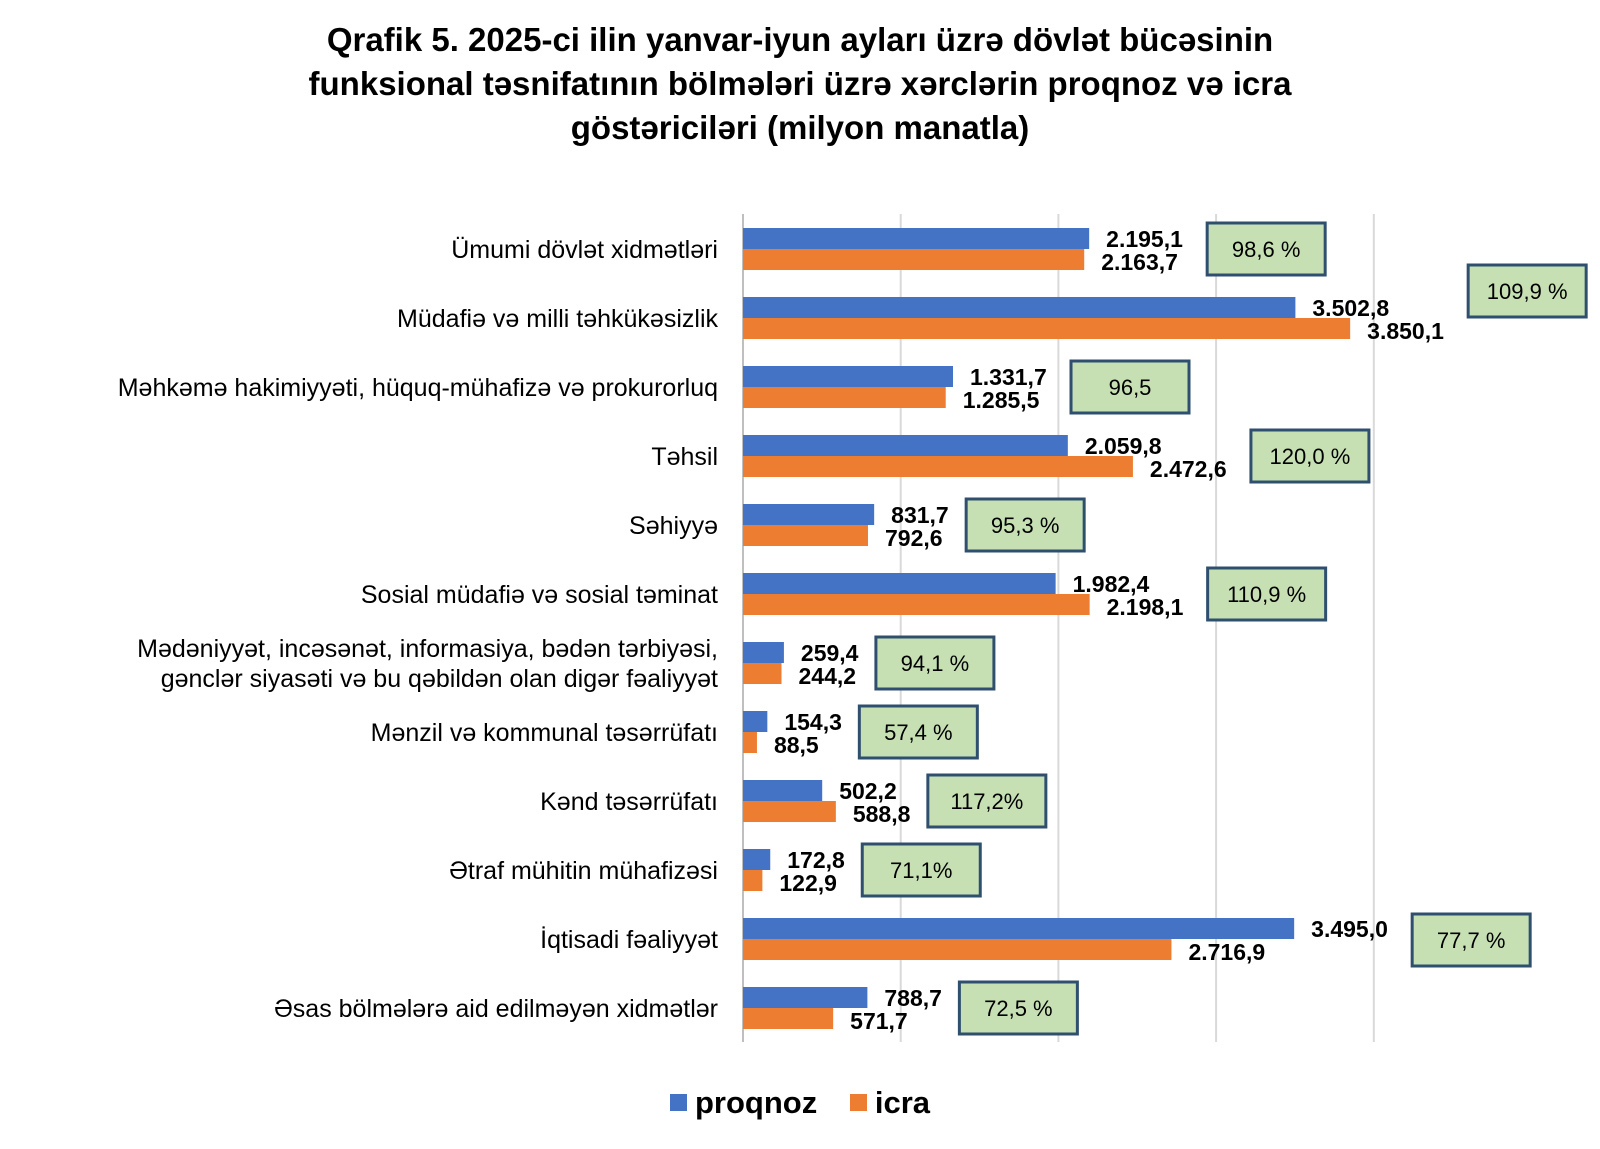 This screenshot has height=1149, width=1600. What do you see at coordinates (830, 653) in the screenshot?
I see `data-label-proqnoz: 259,4` at bounding box center [830, 653].